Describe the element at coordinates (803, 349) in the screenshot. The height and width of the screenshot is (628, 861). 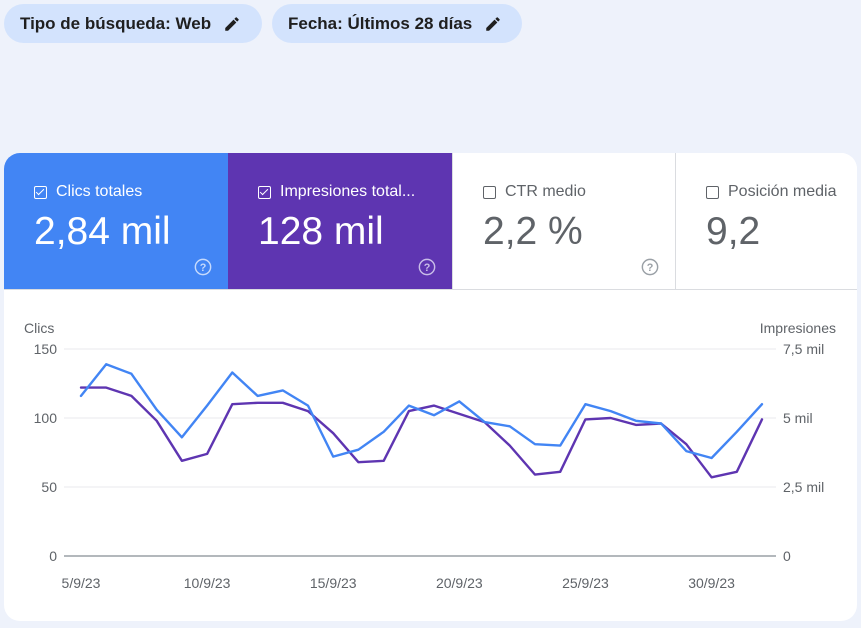
I see `y-tick-label-right: 7,5 mil` at that location.